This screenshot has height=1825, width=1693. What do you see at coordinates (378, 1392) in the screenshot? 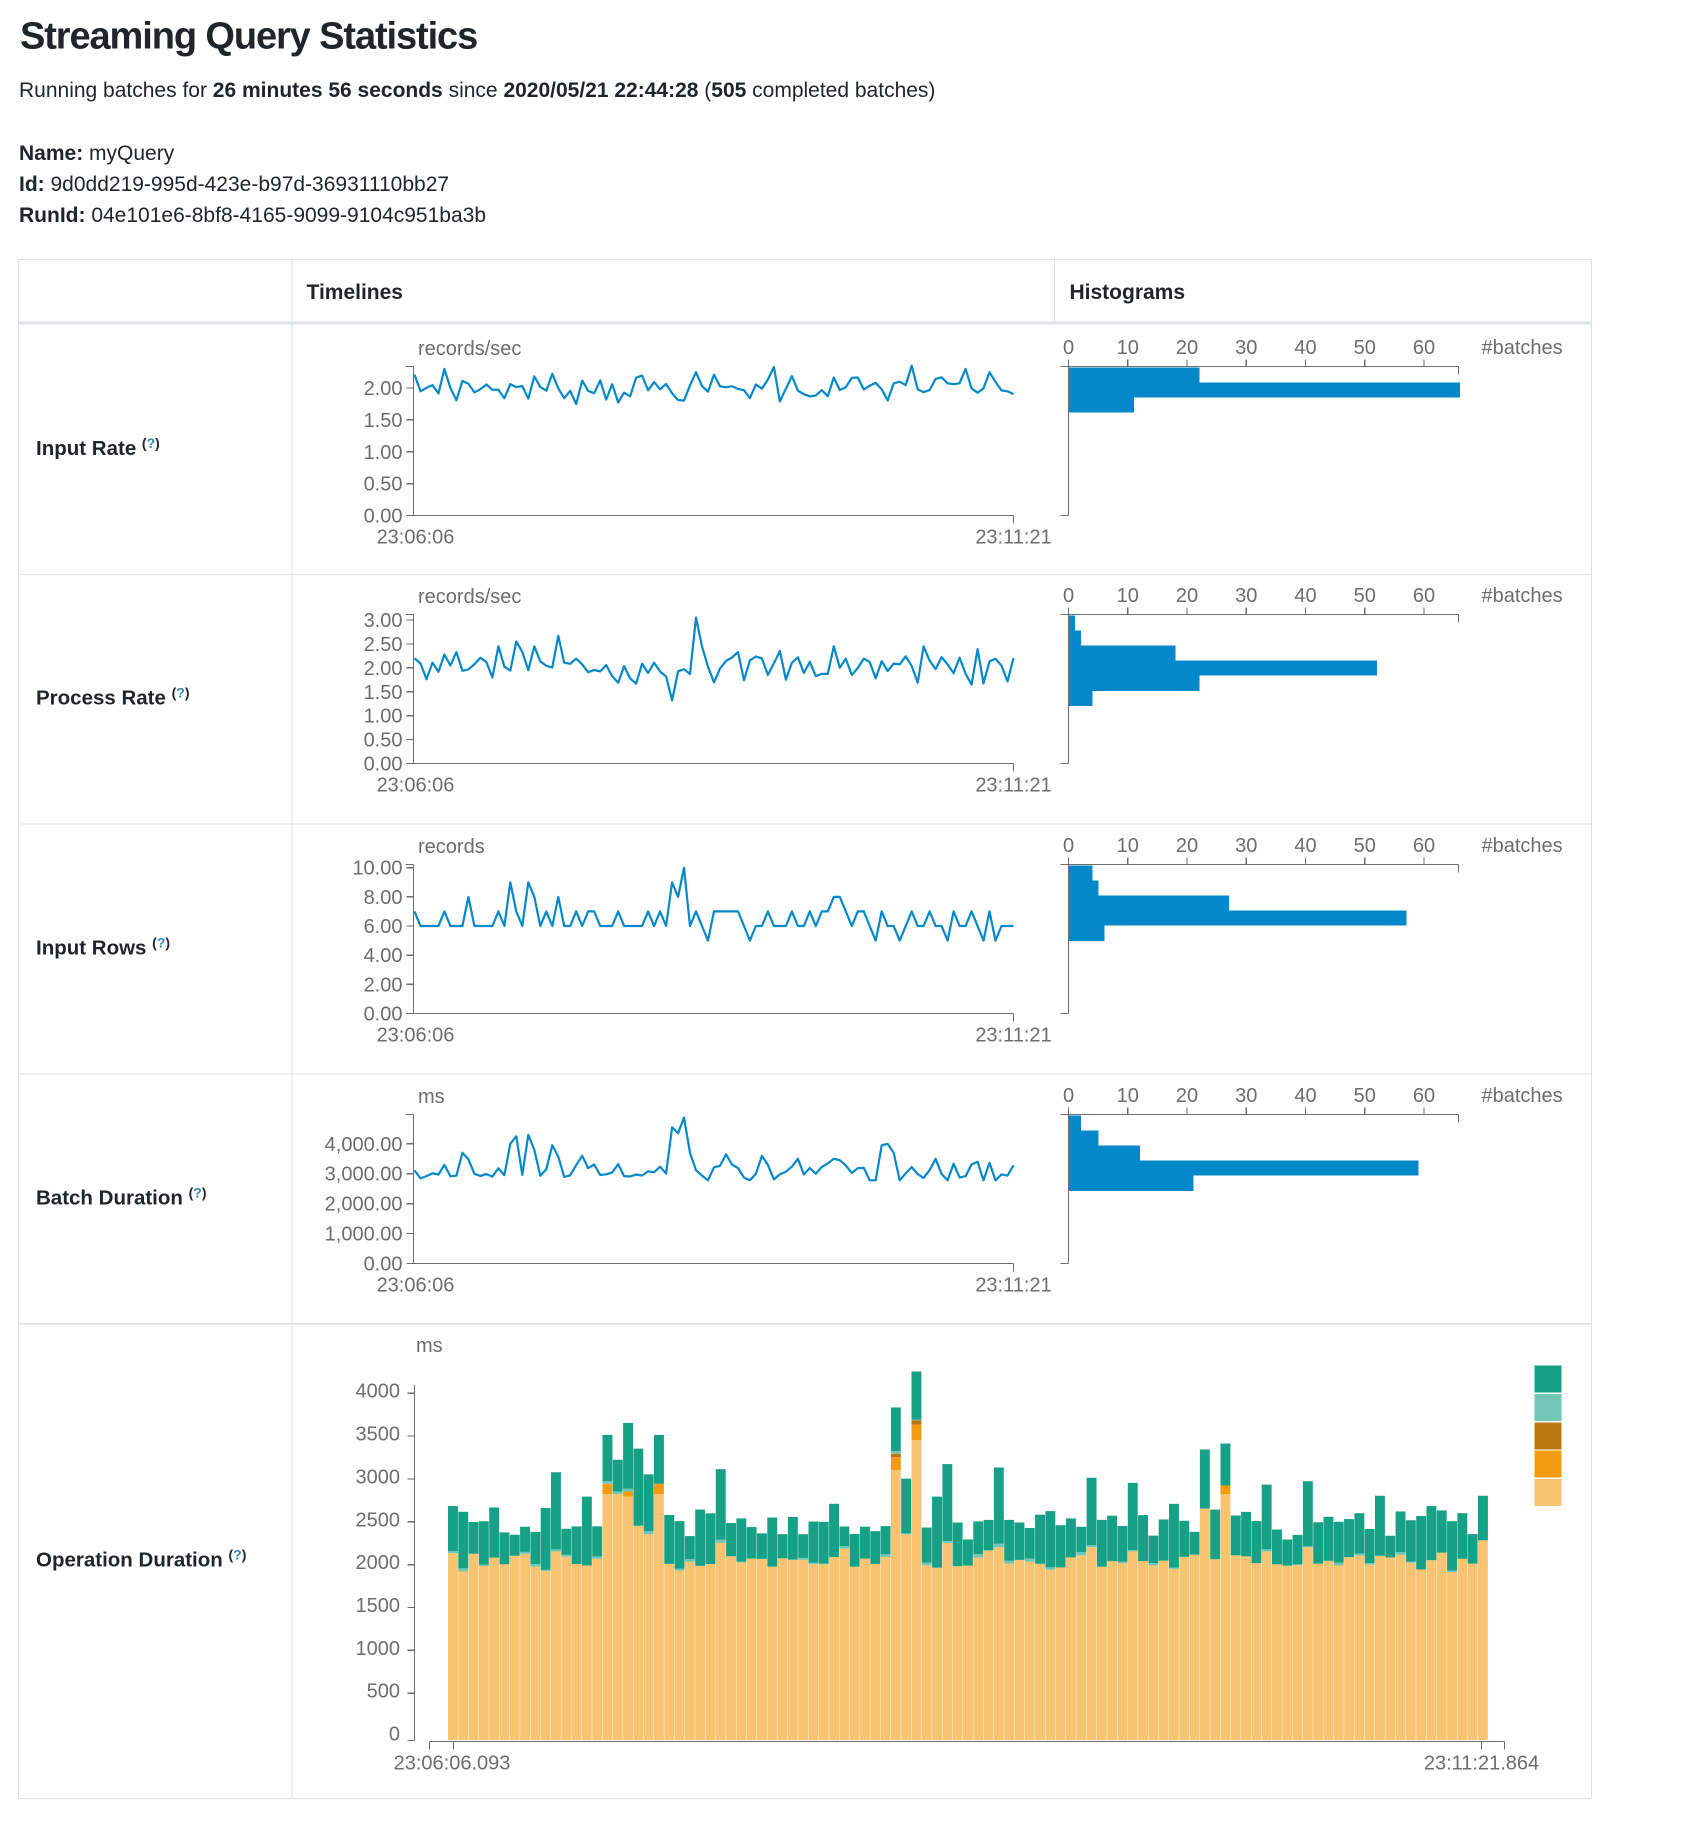
I see `svg-text: 4000` at bounding box center [378, 1392].